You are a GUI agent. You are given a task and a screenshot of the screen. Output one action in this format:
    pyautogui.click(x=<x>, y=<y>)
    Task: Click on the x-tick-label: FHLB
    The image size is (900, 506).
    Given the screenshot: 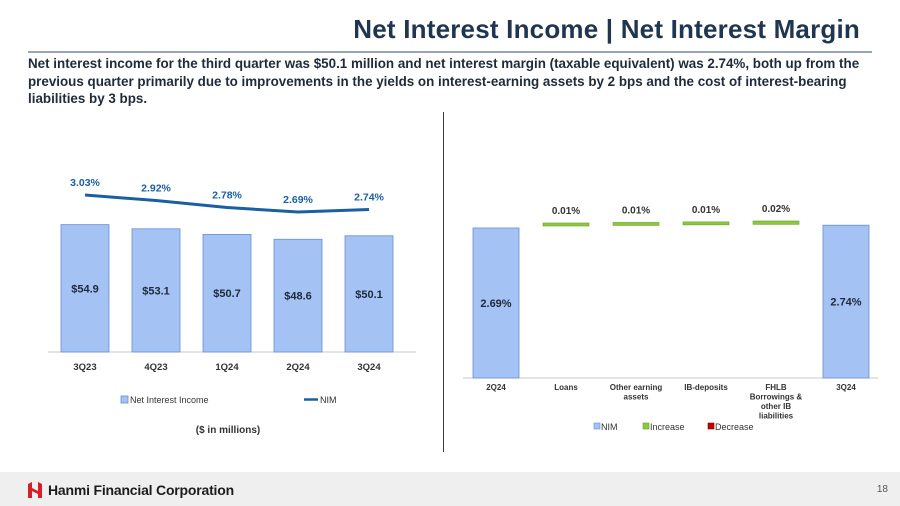 What is the action you would take?
    pyautogui.click(x=776, y=387)
    